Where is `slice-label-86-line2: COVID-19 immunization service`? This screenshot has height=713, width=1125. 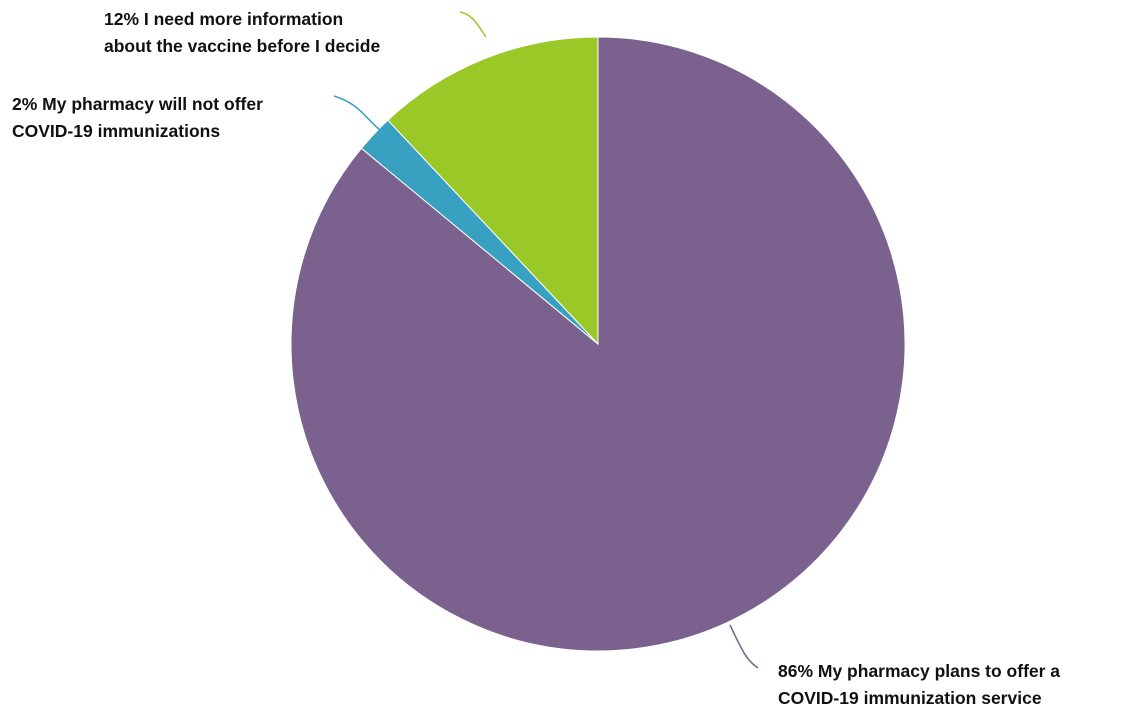
slice-label-86-line2: COVID-19 immunization service is located at coordinates (910, 698).